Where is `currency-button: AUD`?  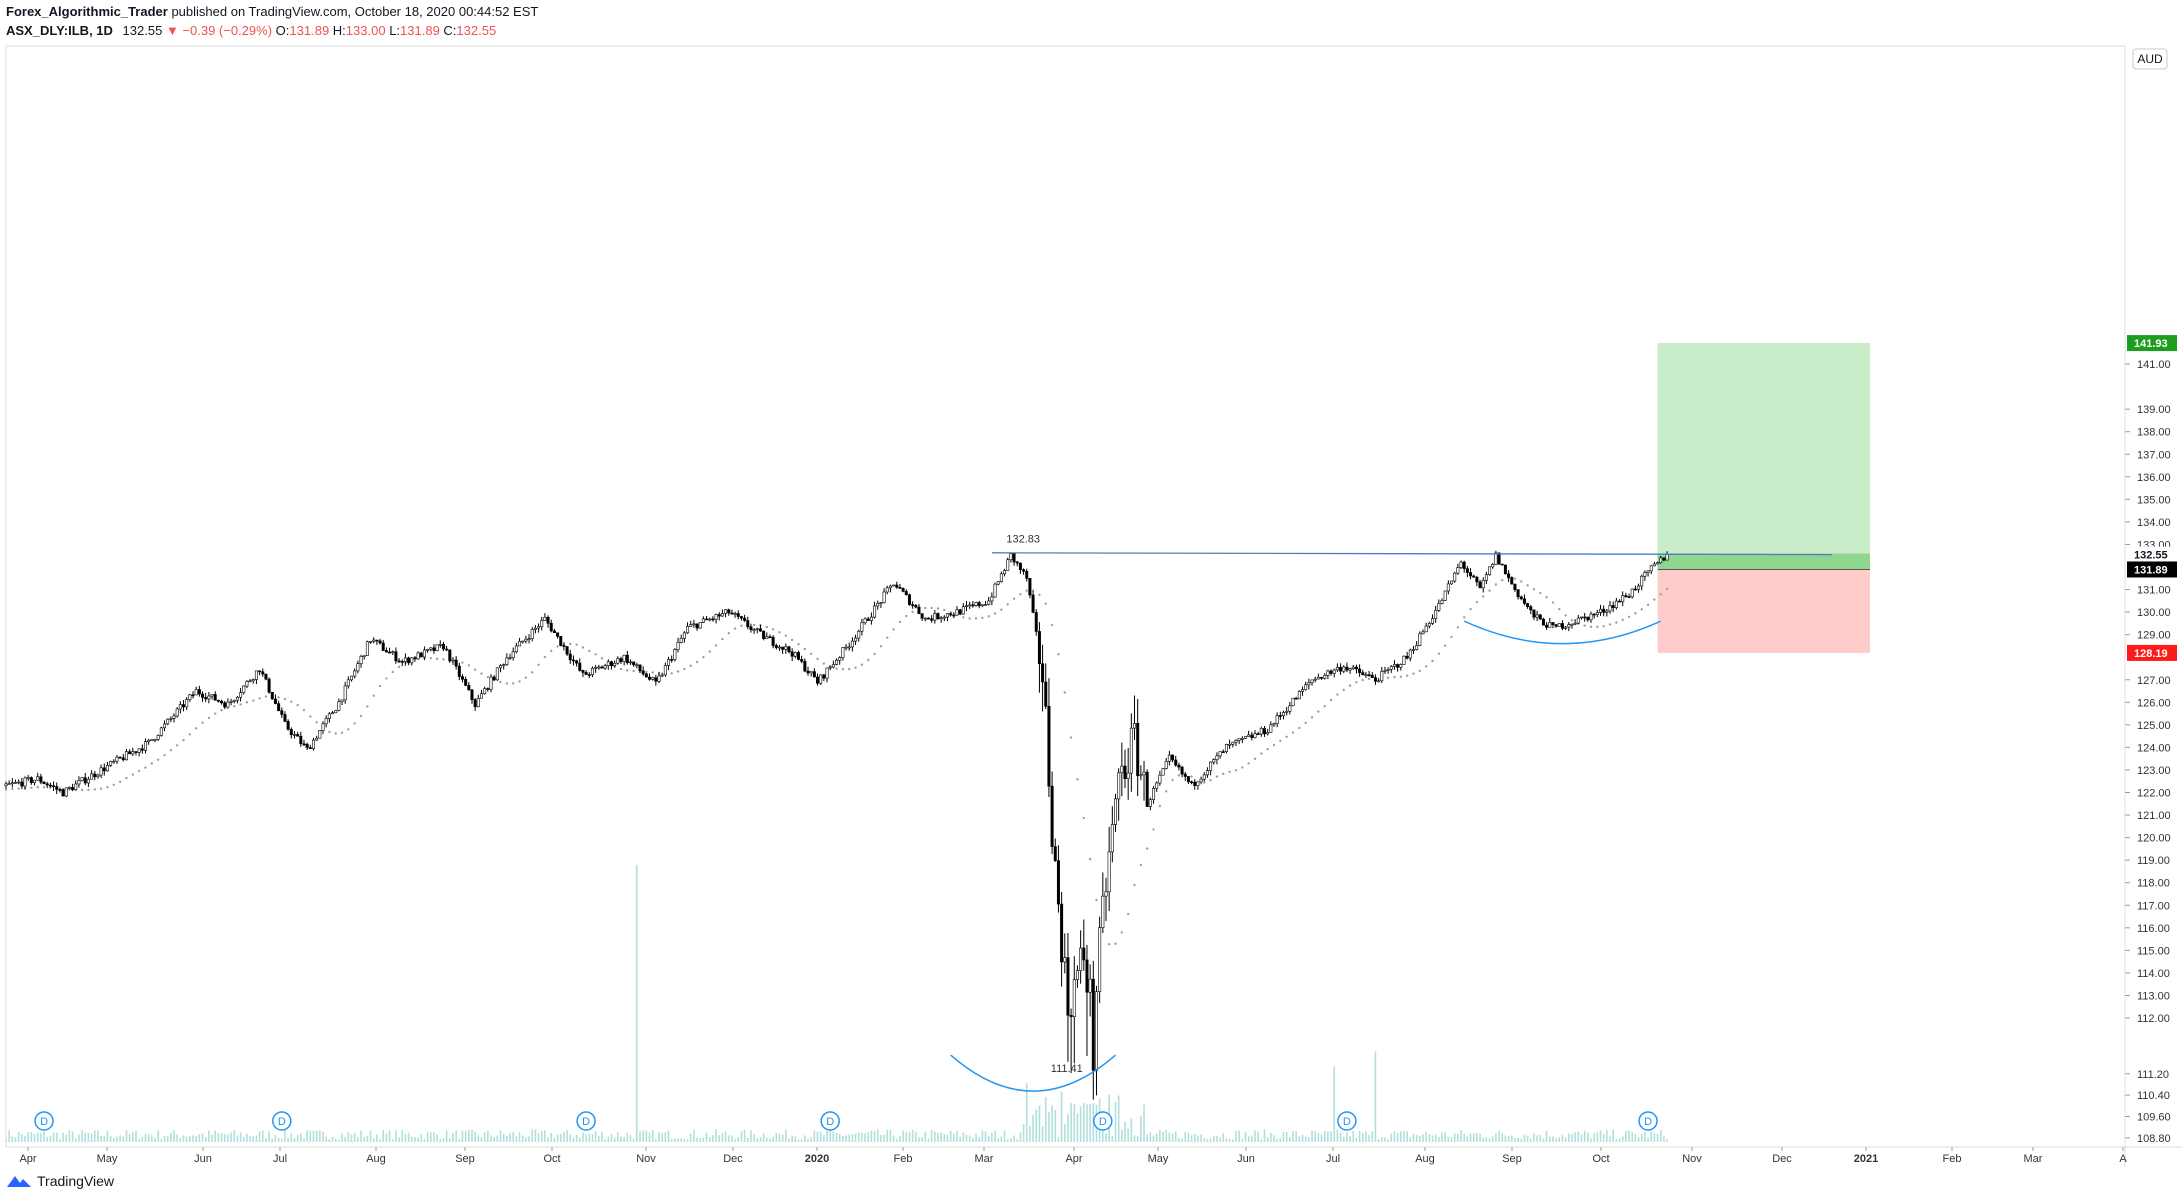
currency-button: AUD is located at coordinates (2150, 59).